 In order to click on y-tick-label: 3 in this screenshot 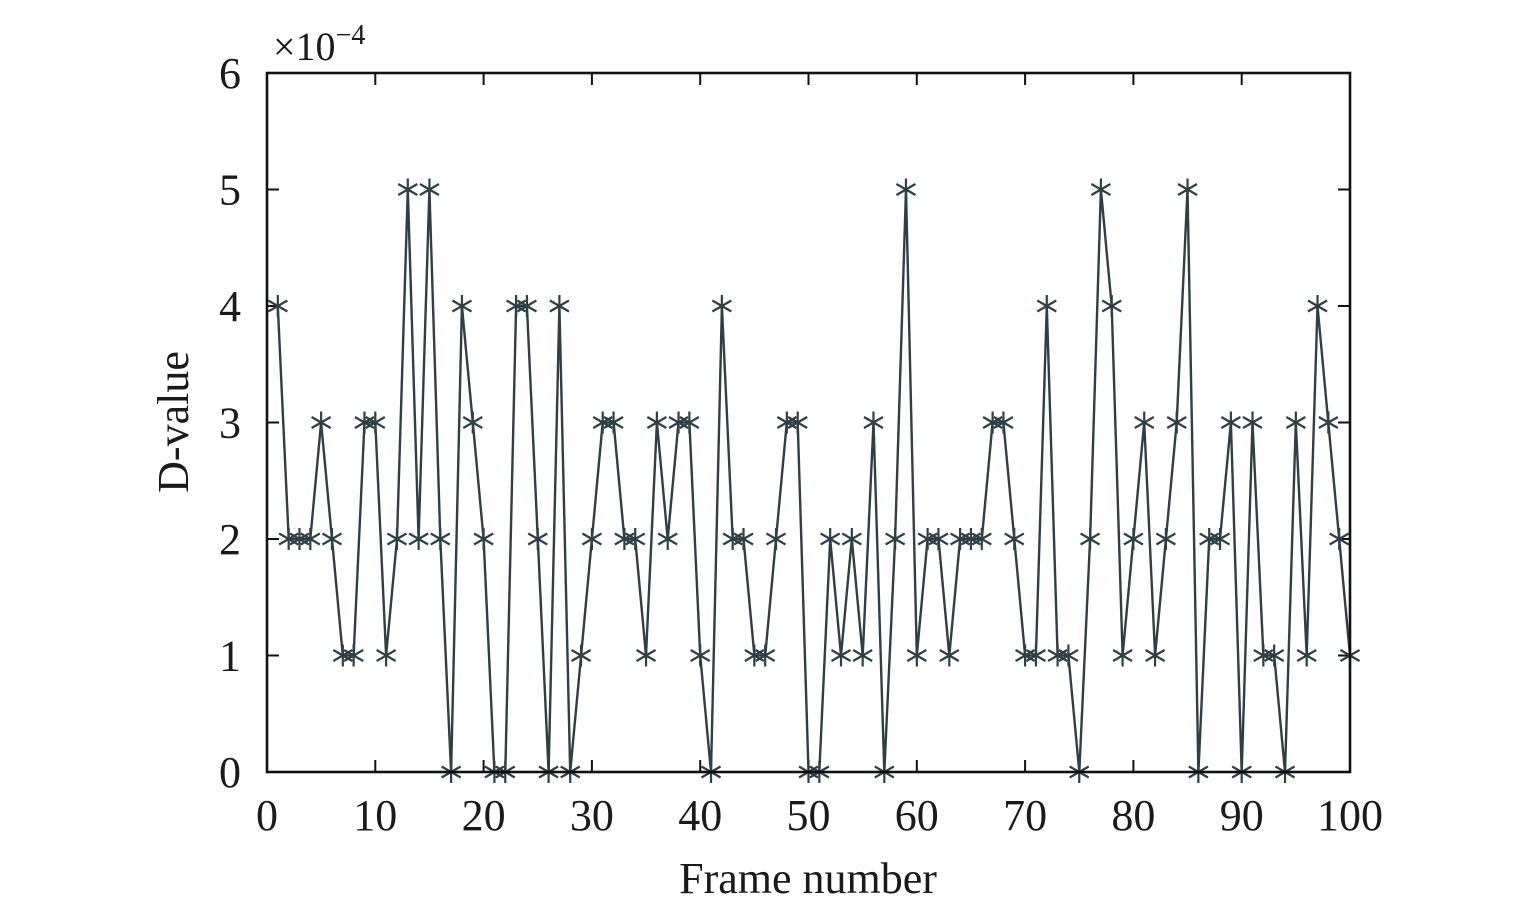, I will do `click(230, 423)`.